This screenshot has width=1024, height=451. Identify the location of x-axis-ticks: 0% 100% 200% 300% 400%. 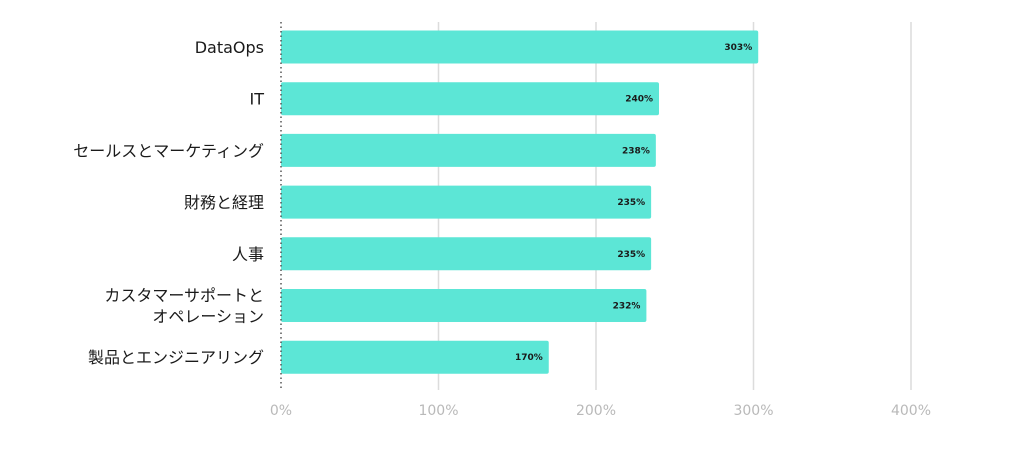
(600, 411).